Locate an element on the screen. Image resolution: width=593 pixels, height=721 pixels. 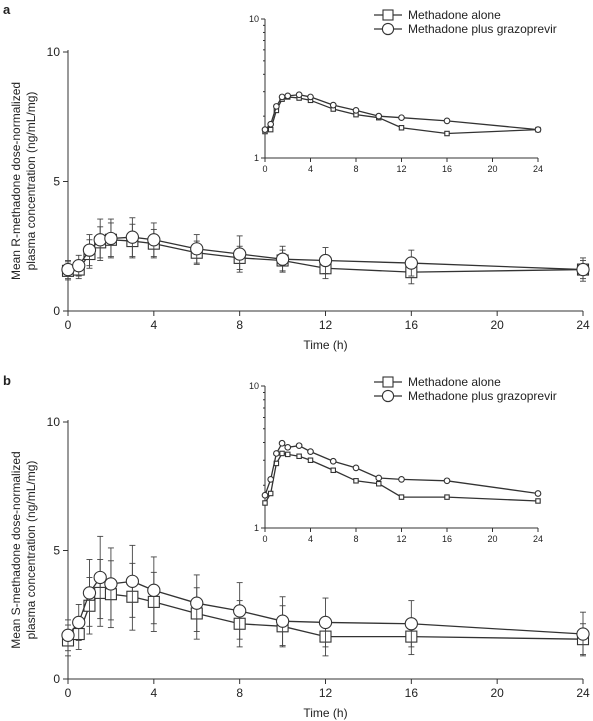
panel-label: b is located at coordinates (7, 380).